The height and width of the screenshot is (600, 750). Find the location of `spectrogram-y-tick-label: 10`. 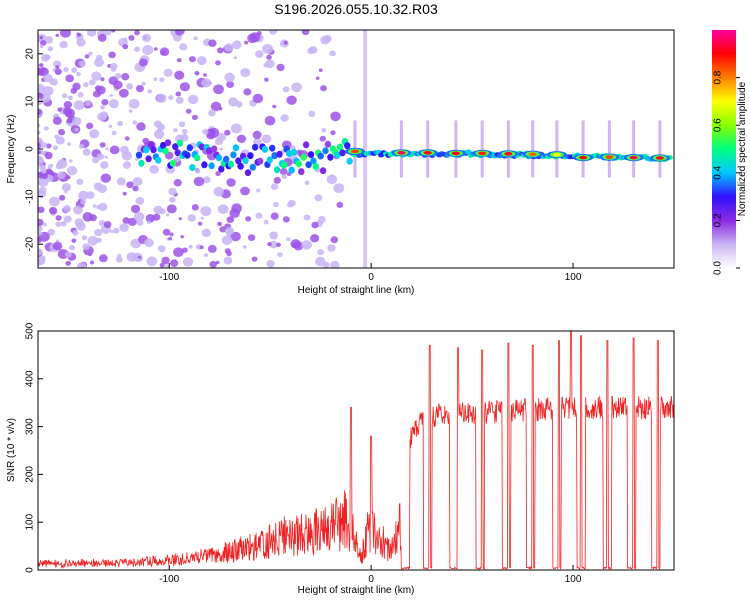

spectrogram-y-tick-label: 10 is located at coordinates (30, 101).